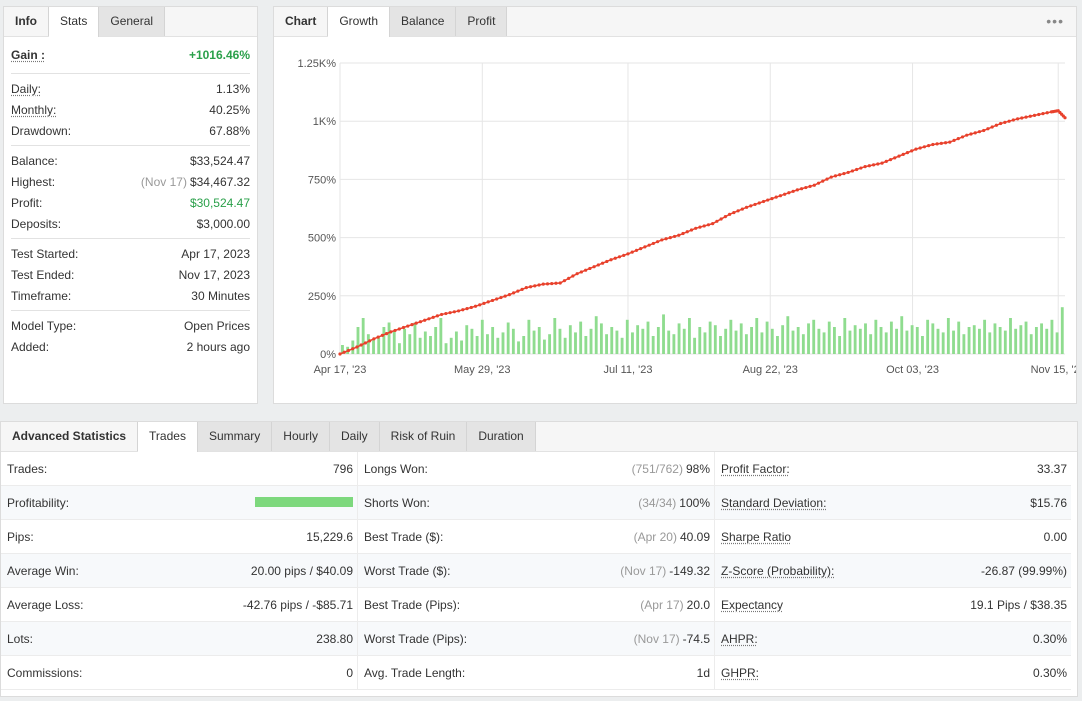 The image size is (1082, 701). I want to click on monthly-label: Monthly:, so click(34, 109).